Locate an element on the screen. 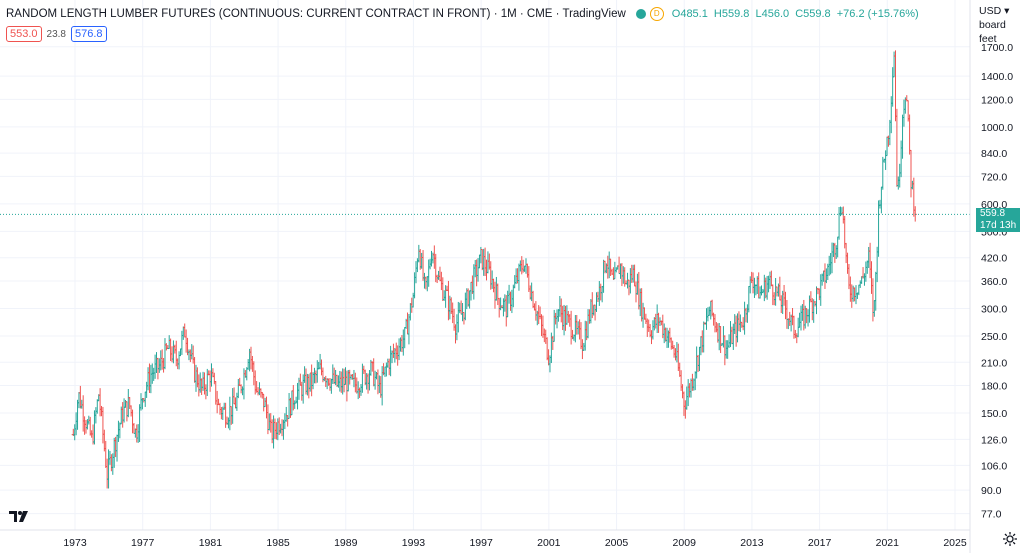 This screenshot has width=1024, height=553. bar-countdown: 17d 13h is located at coordinates (998, 226).